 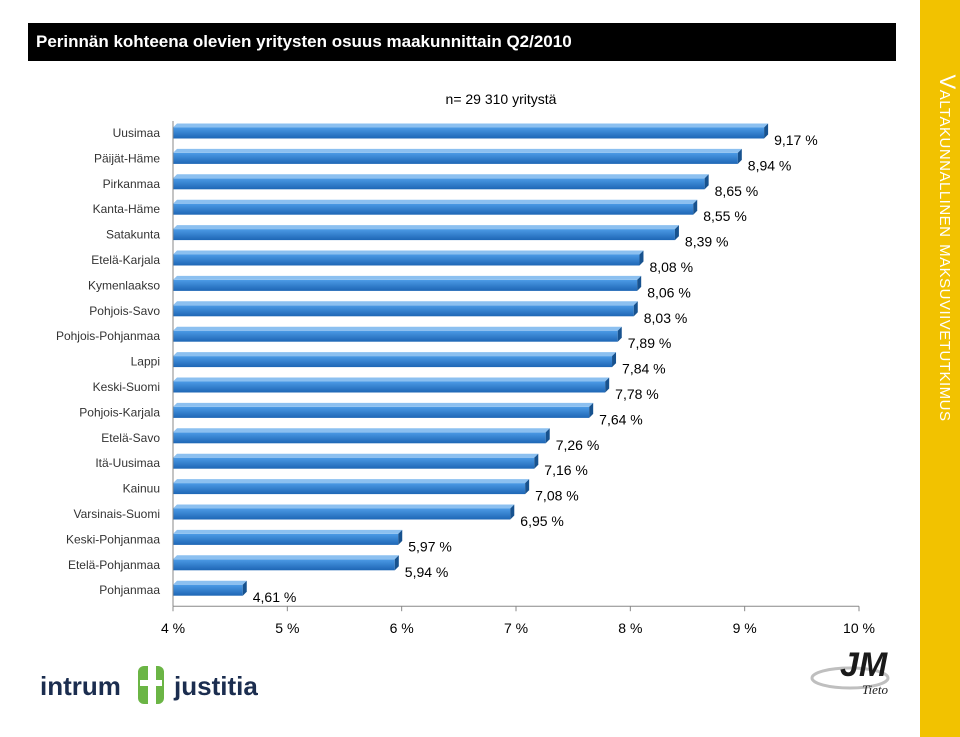 What do you see at coordinates (125, 260) in the screenshot?
I see `category-label: Etelä-Karjala` at bounding box center [125, 260].